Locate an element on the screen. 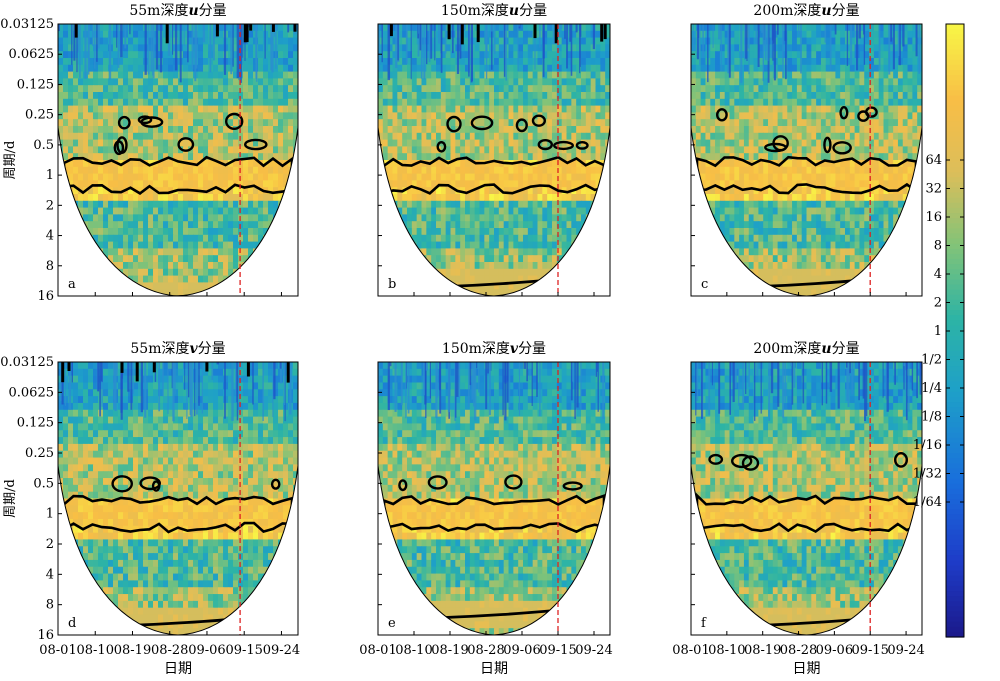 The height and width of the screenshot is (681, 1000). panel-title: 55m深度u分量 is located at coordinates (177, 11).